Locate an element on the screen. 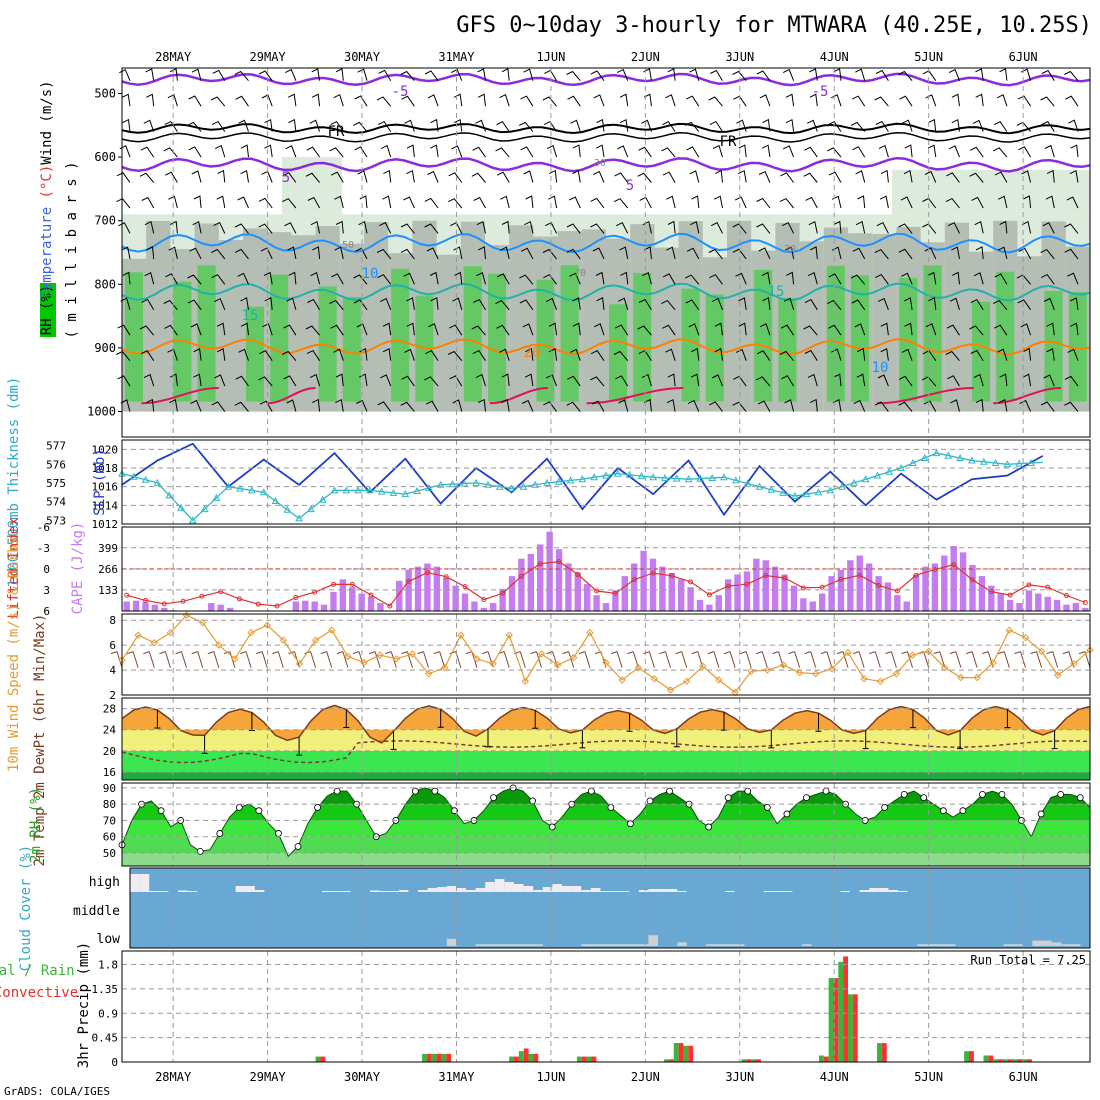 This screenshot has height=1100, width=1100. cloud-low-bar is located at coordinates (509, 945).